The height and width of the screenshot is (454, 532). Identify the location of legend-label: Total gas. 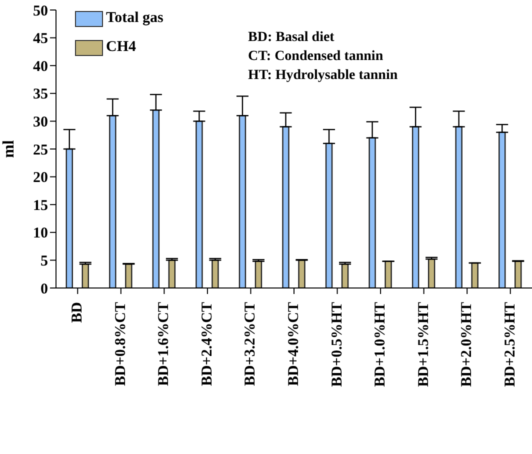
(135, 18).